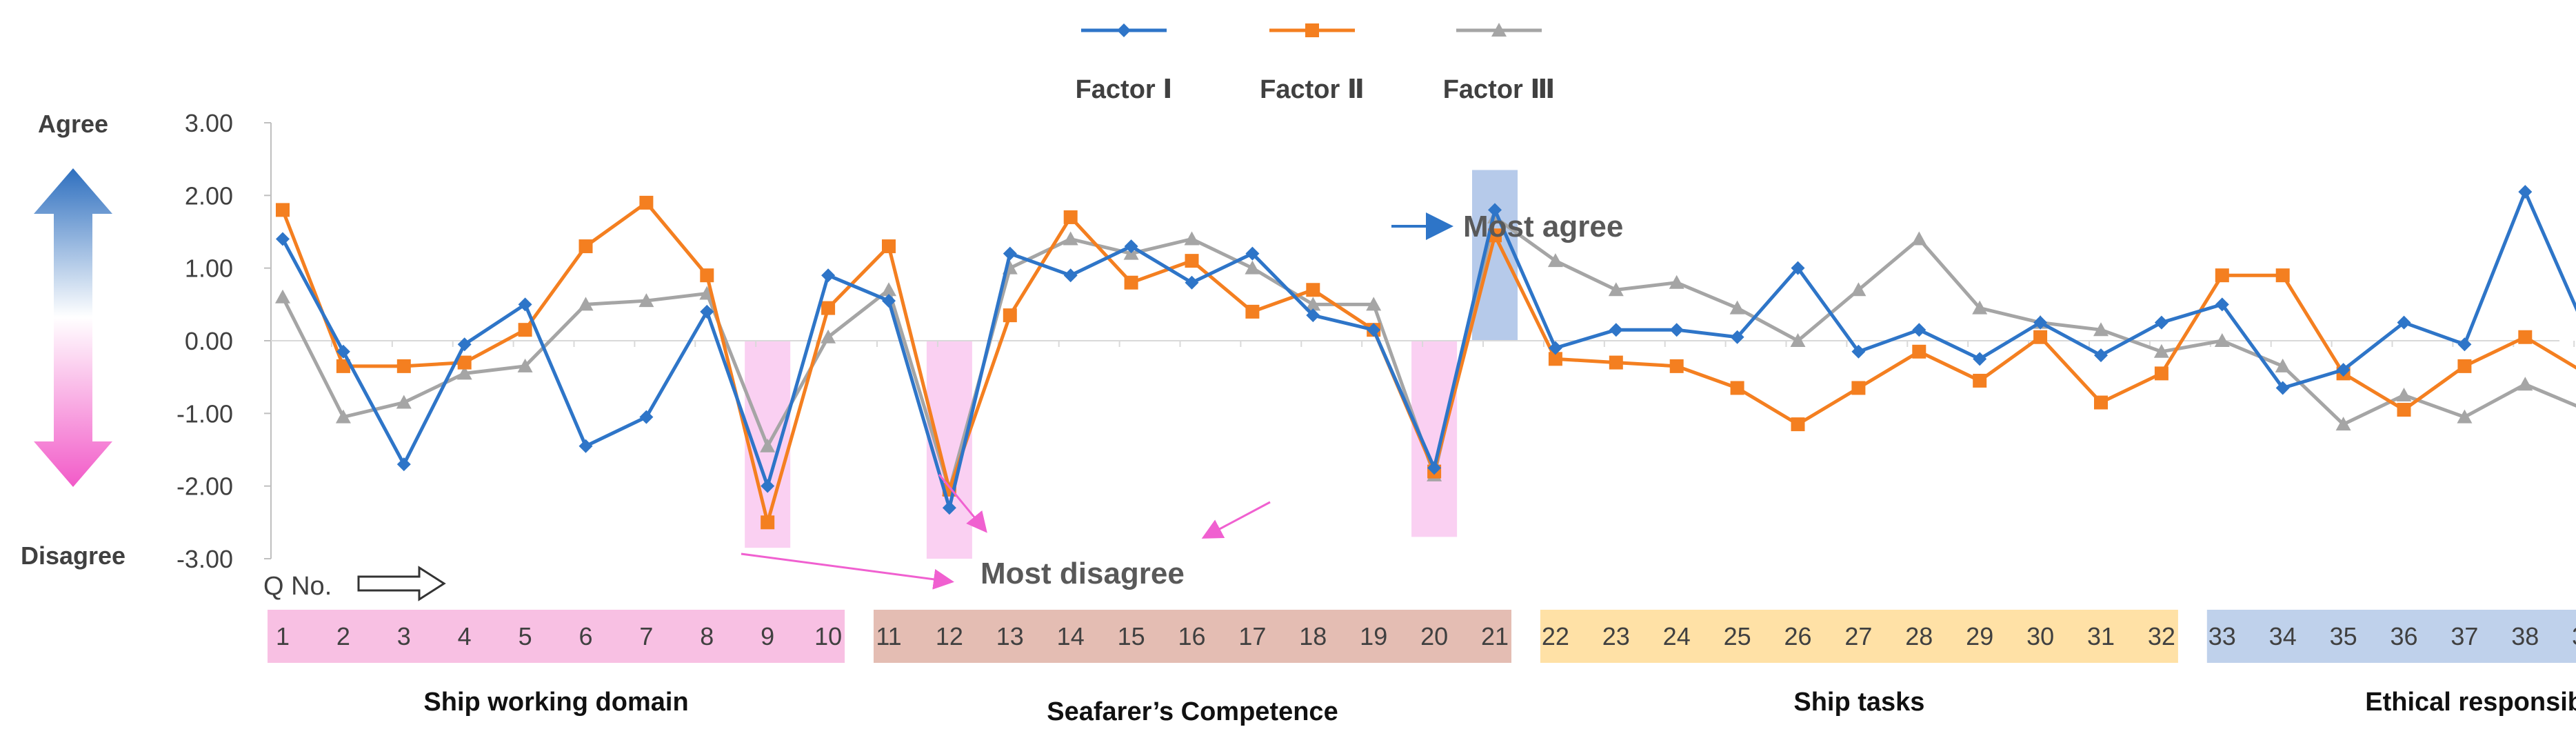 This screenshot has width=2576, height=747. Describe the element at coordinates (2283, 636) in the screenshot. I see `x-tick-label: 34` at that location.